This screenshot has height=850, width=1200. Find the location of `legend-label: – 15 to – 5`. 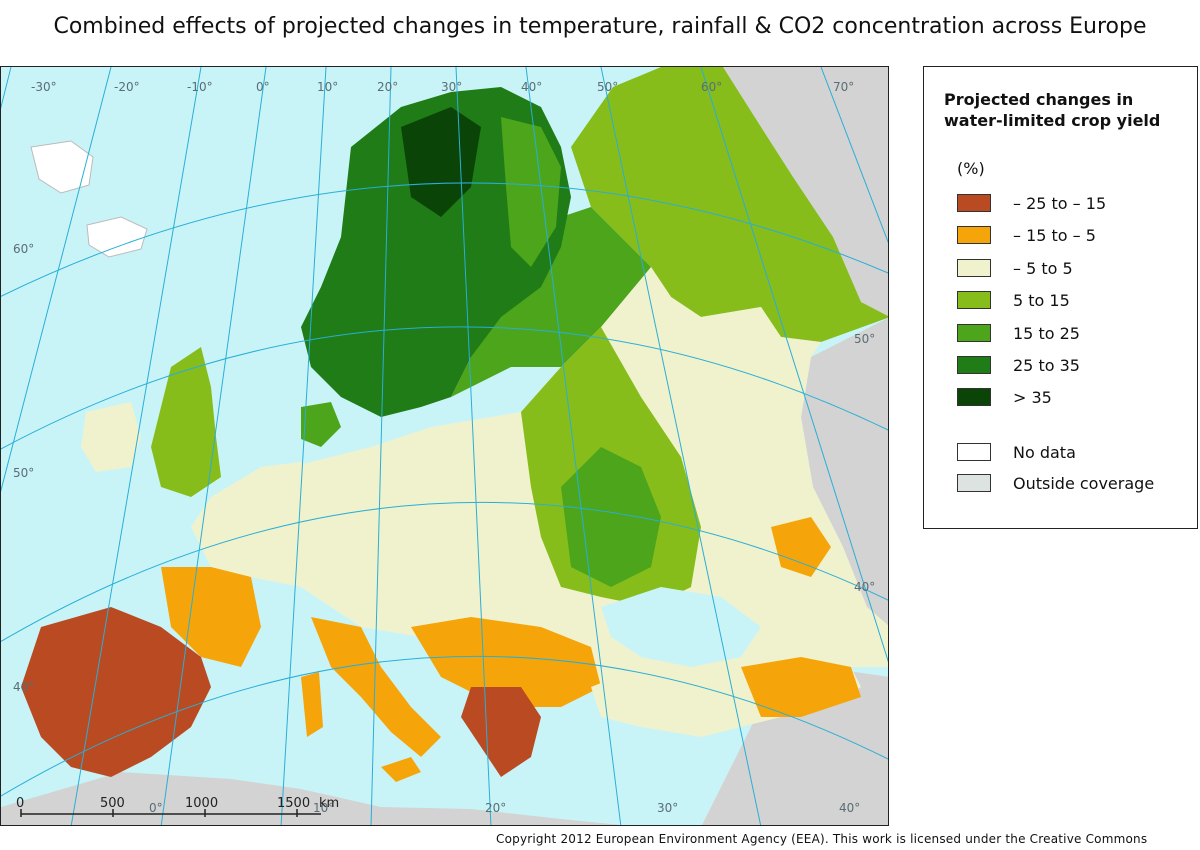

legend-label: – 15 to – 5 is located at coordinates (1054, 235).